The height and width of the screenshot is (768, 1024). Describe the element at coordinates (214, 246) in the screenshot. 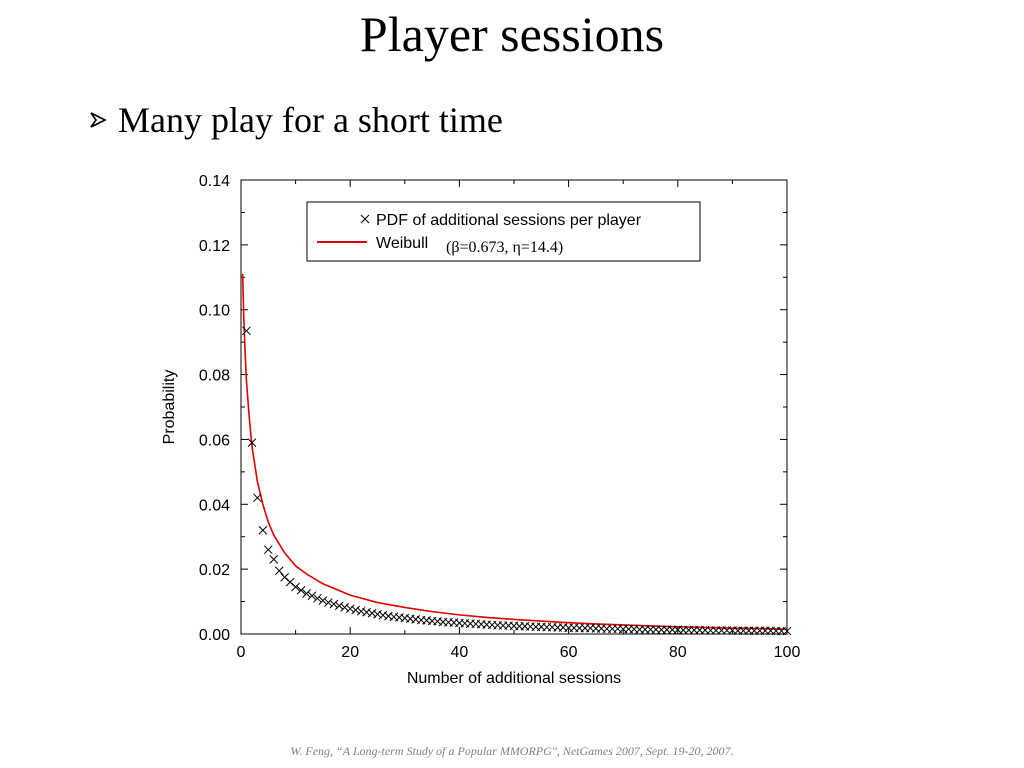

I see `y-tick-label: 0.12` at that location.